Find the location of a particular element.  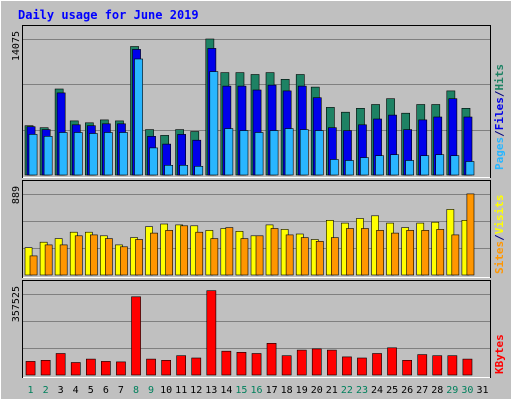

x-tick-label: 26 is located at coordinates (407, 390).